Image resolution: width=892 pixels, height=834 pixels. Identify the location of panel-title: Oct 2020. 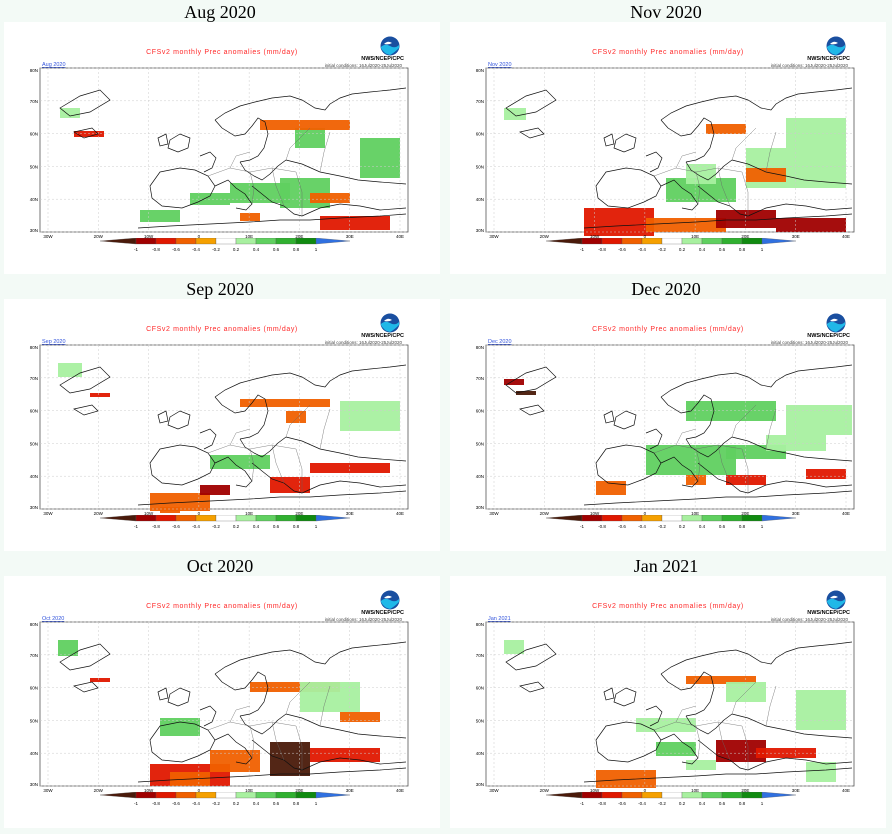
(220, 566).